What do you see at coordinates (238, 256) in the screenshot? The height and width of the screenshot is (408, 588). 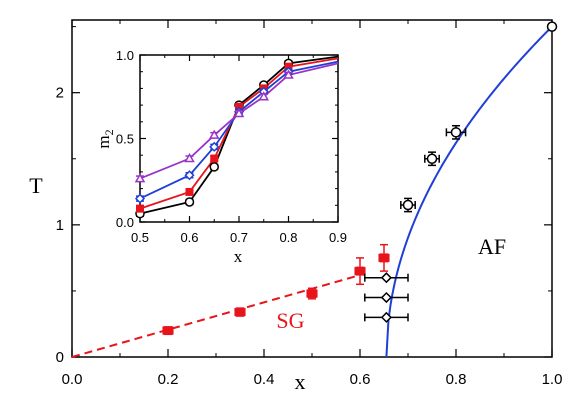 I see `inset-x-axis-label: x` at bounding box center [238, 256].